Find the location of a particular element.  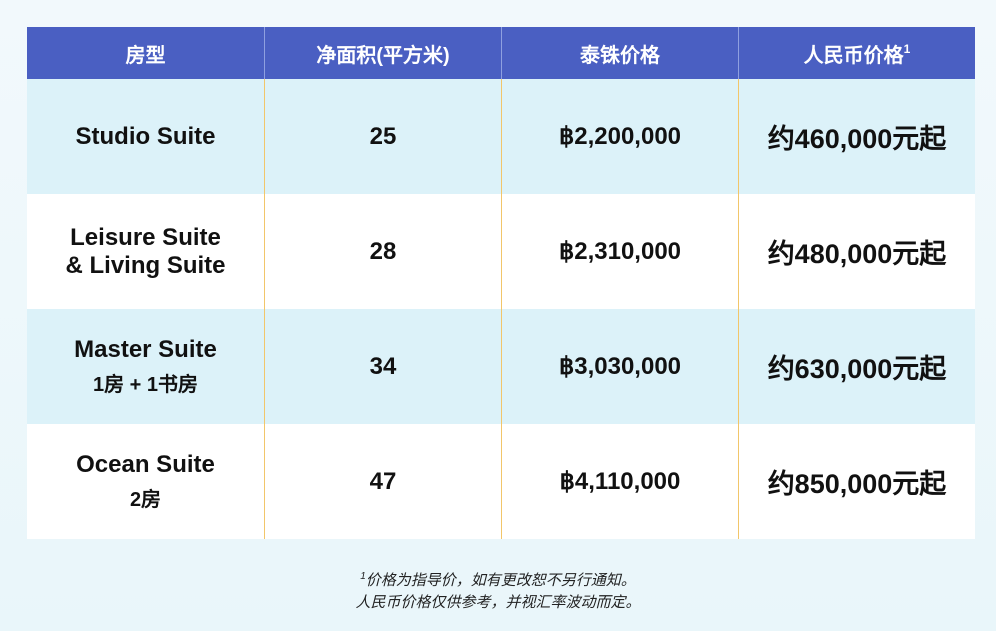

table-cell: 25 is located at coordinates (382, 136).